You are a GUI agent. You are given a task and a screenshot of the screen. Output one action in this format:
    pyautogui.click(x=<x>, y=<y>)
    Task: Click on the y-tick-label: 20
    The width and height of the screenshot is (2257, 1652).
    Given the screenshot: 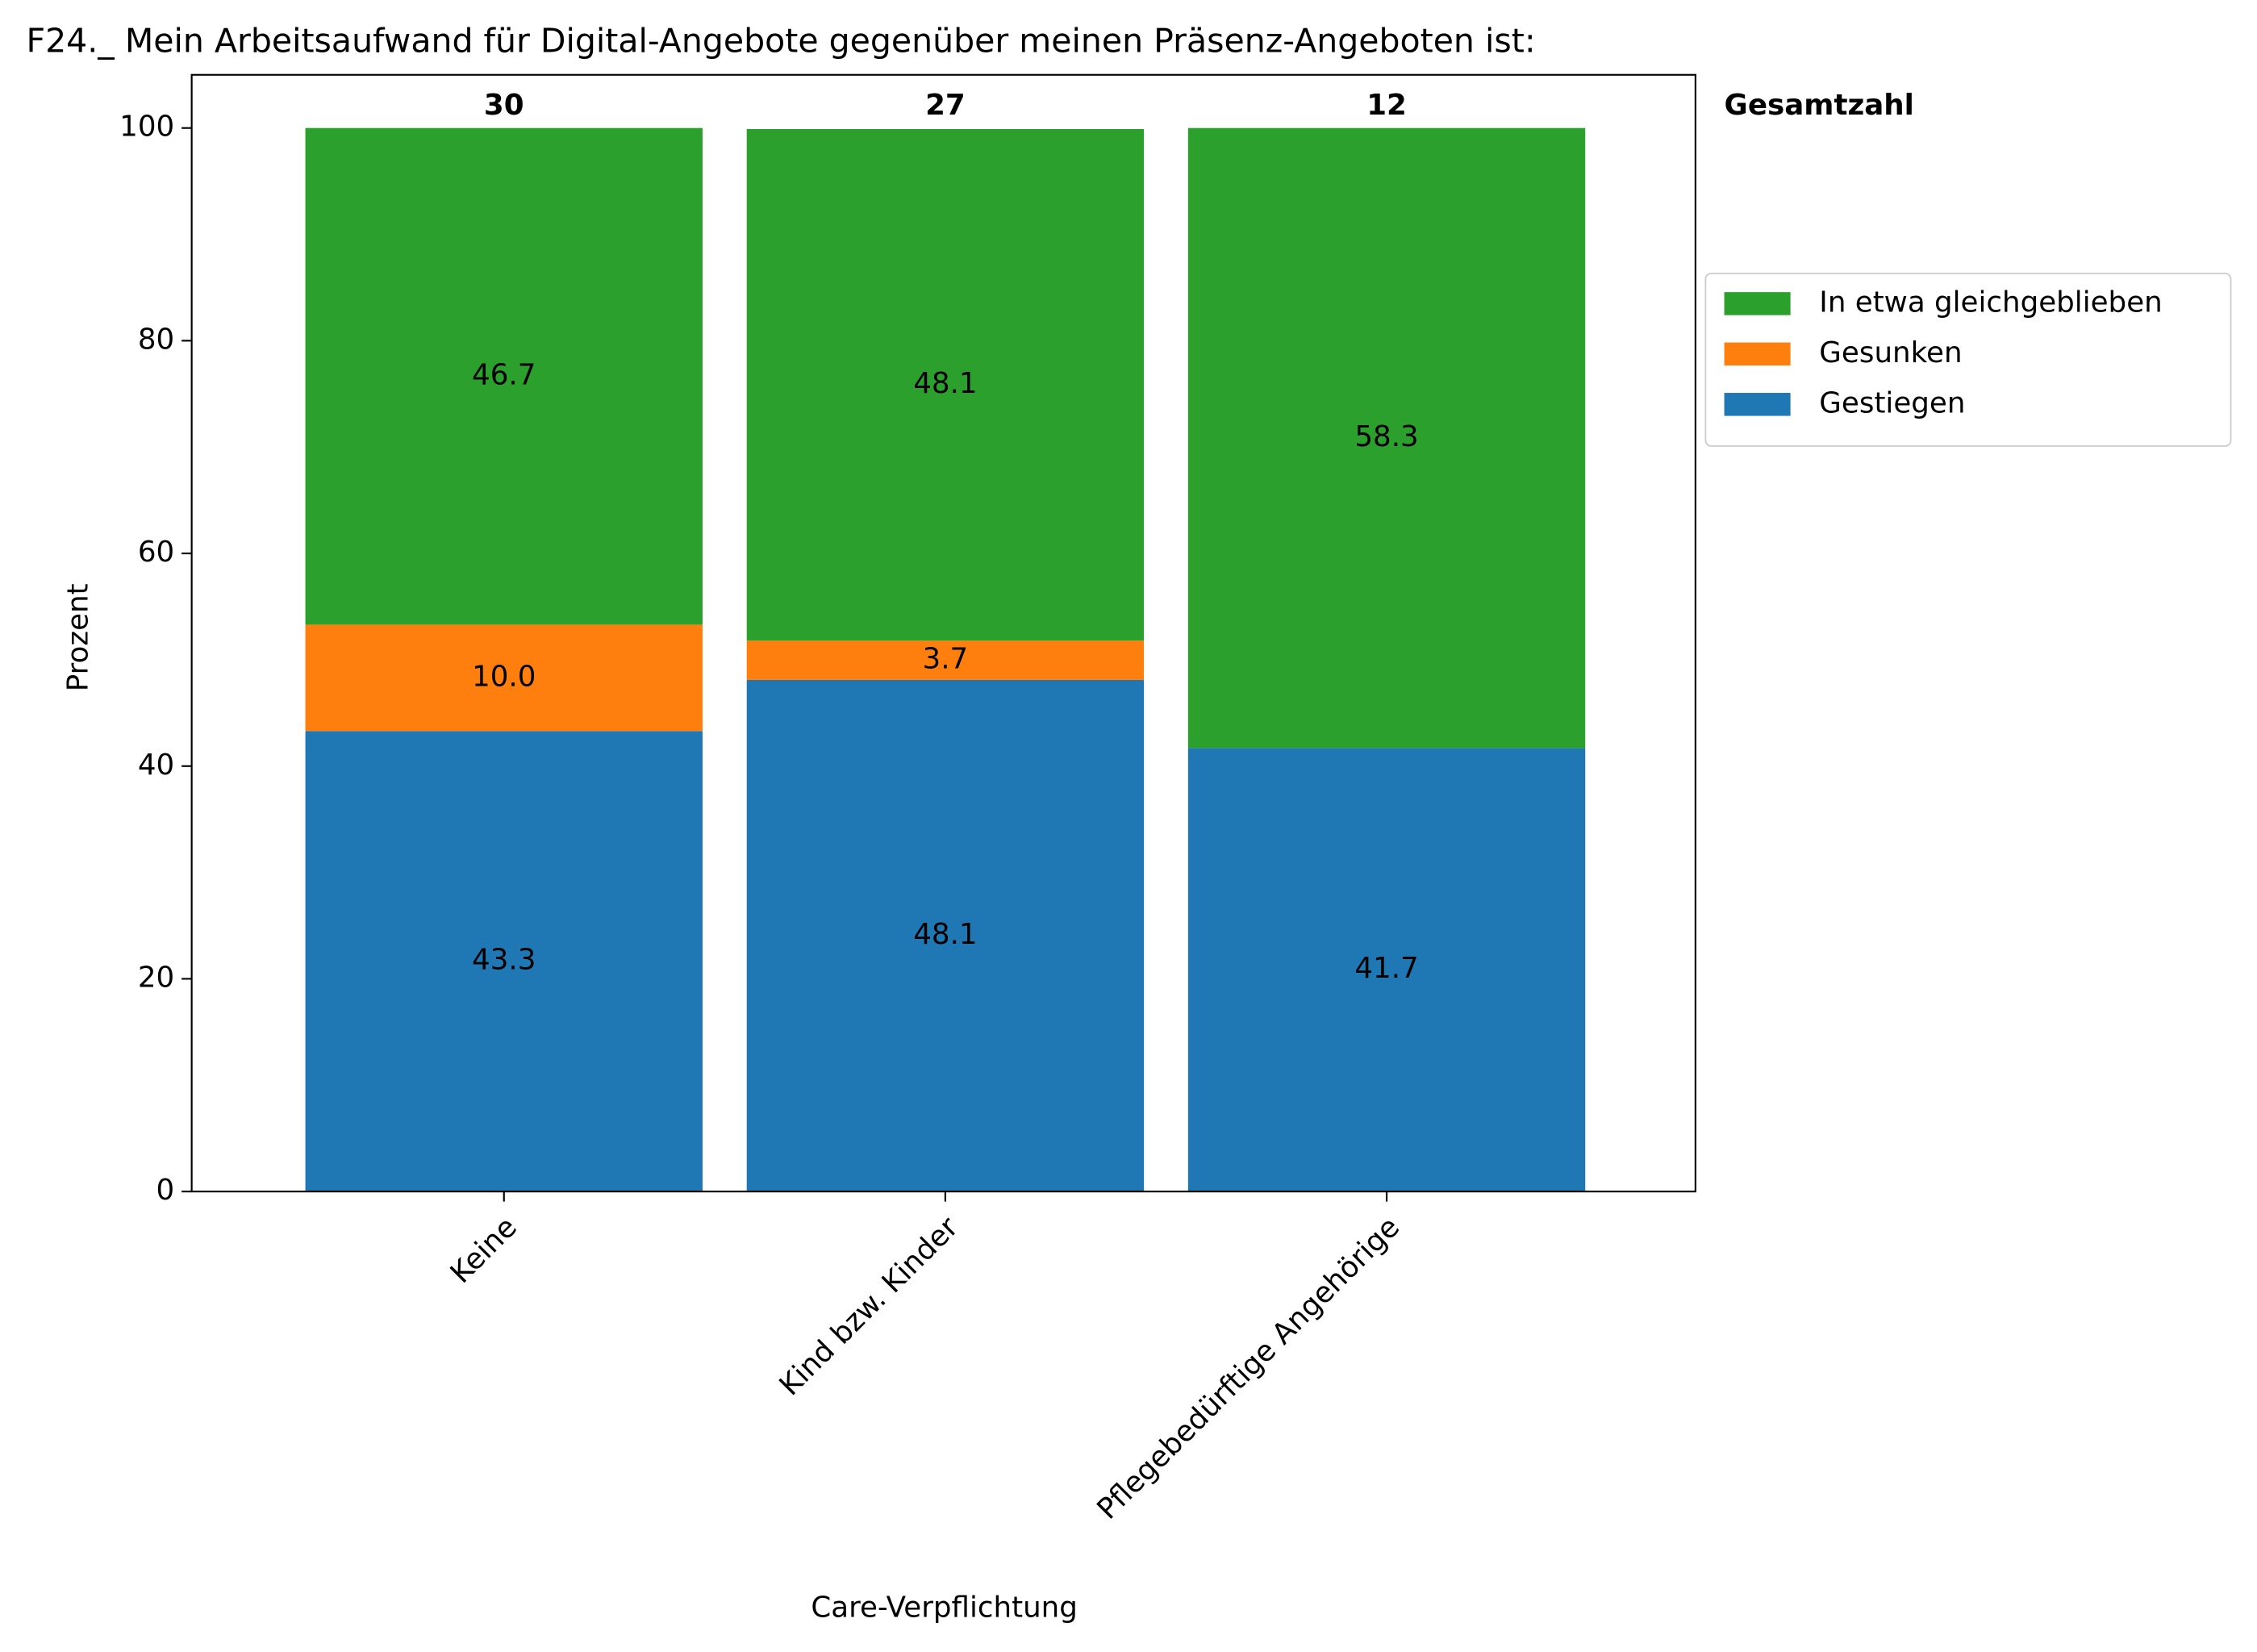 What is the action you would take?
    pyautogui.click(x=156, y=978)
    